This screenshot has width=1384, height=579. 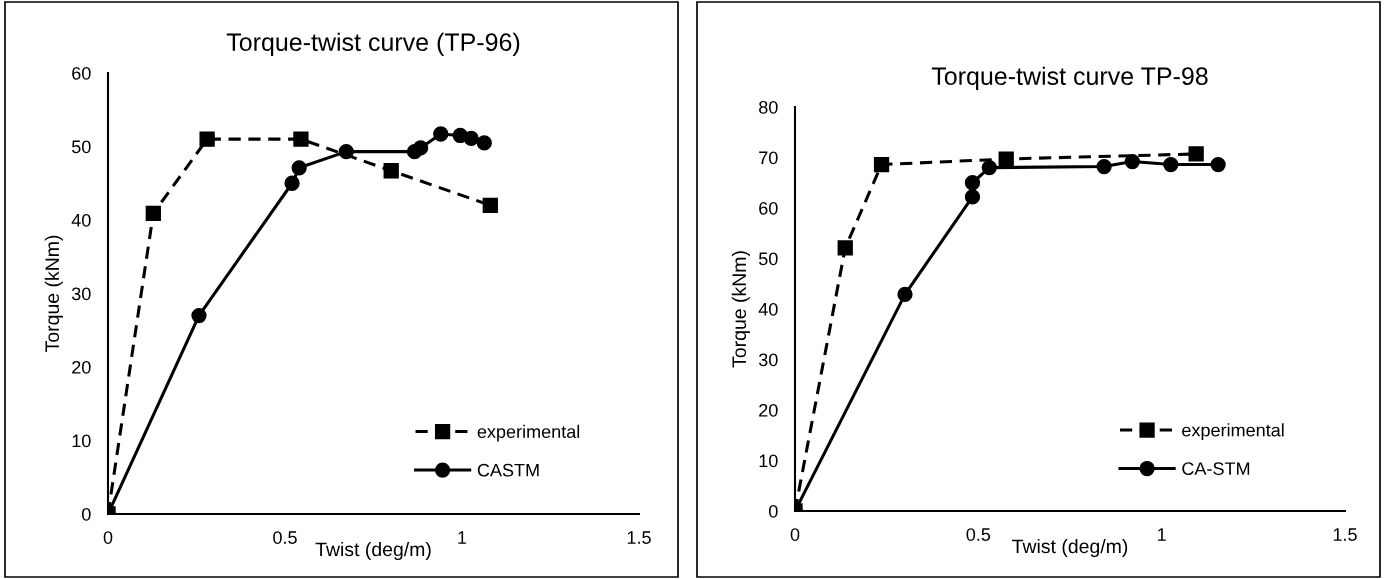 What do you see at coordinates (1069, 78) in the screenshot?
I see `chart-title: Torque-twist curve TP-98` at bounding box center [1069, 78].